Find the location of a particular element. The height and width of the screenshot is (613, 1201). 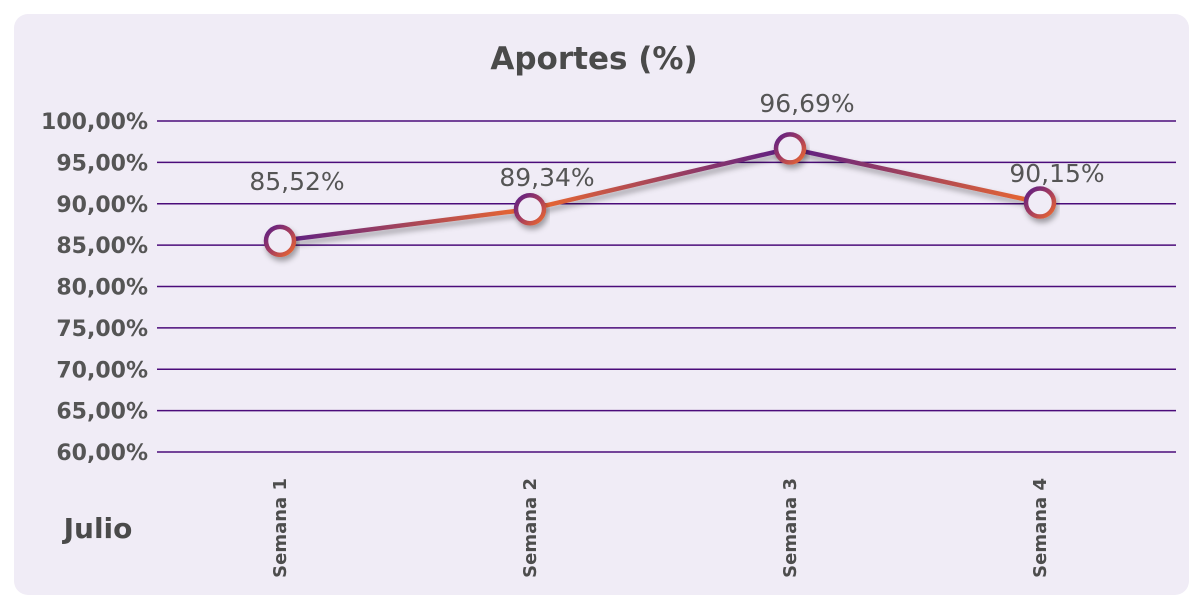

y-tick-label: 95,00% is located at coordinates (102, 163).